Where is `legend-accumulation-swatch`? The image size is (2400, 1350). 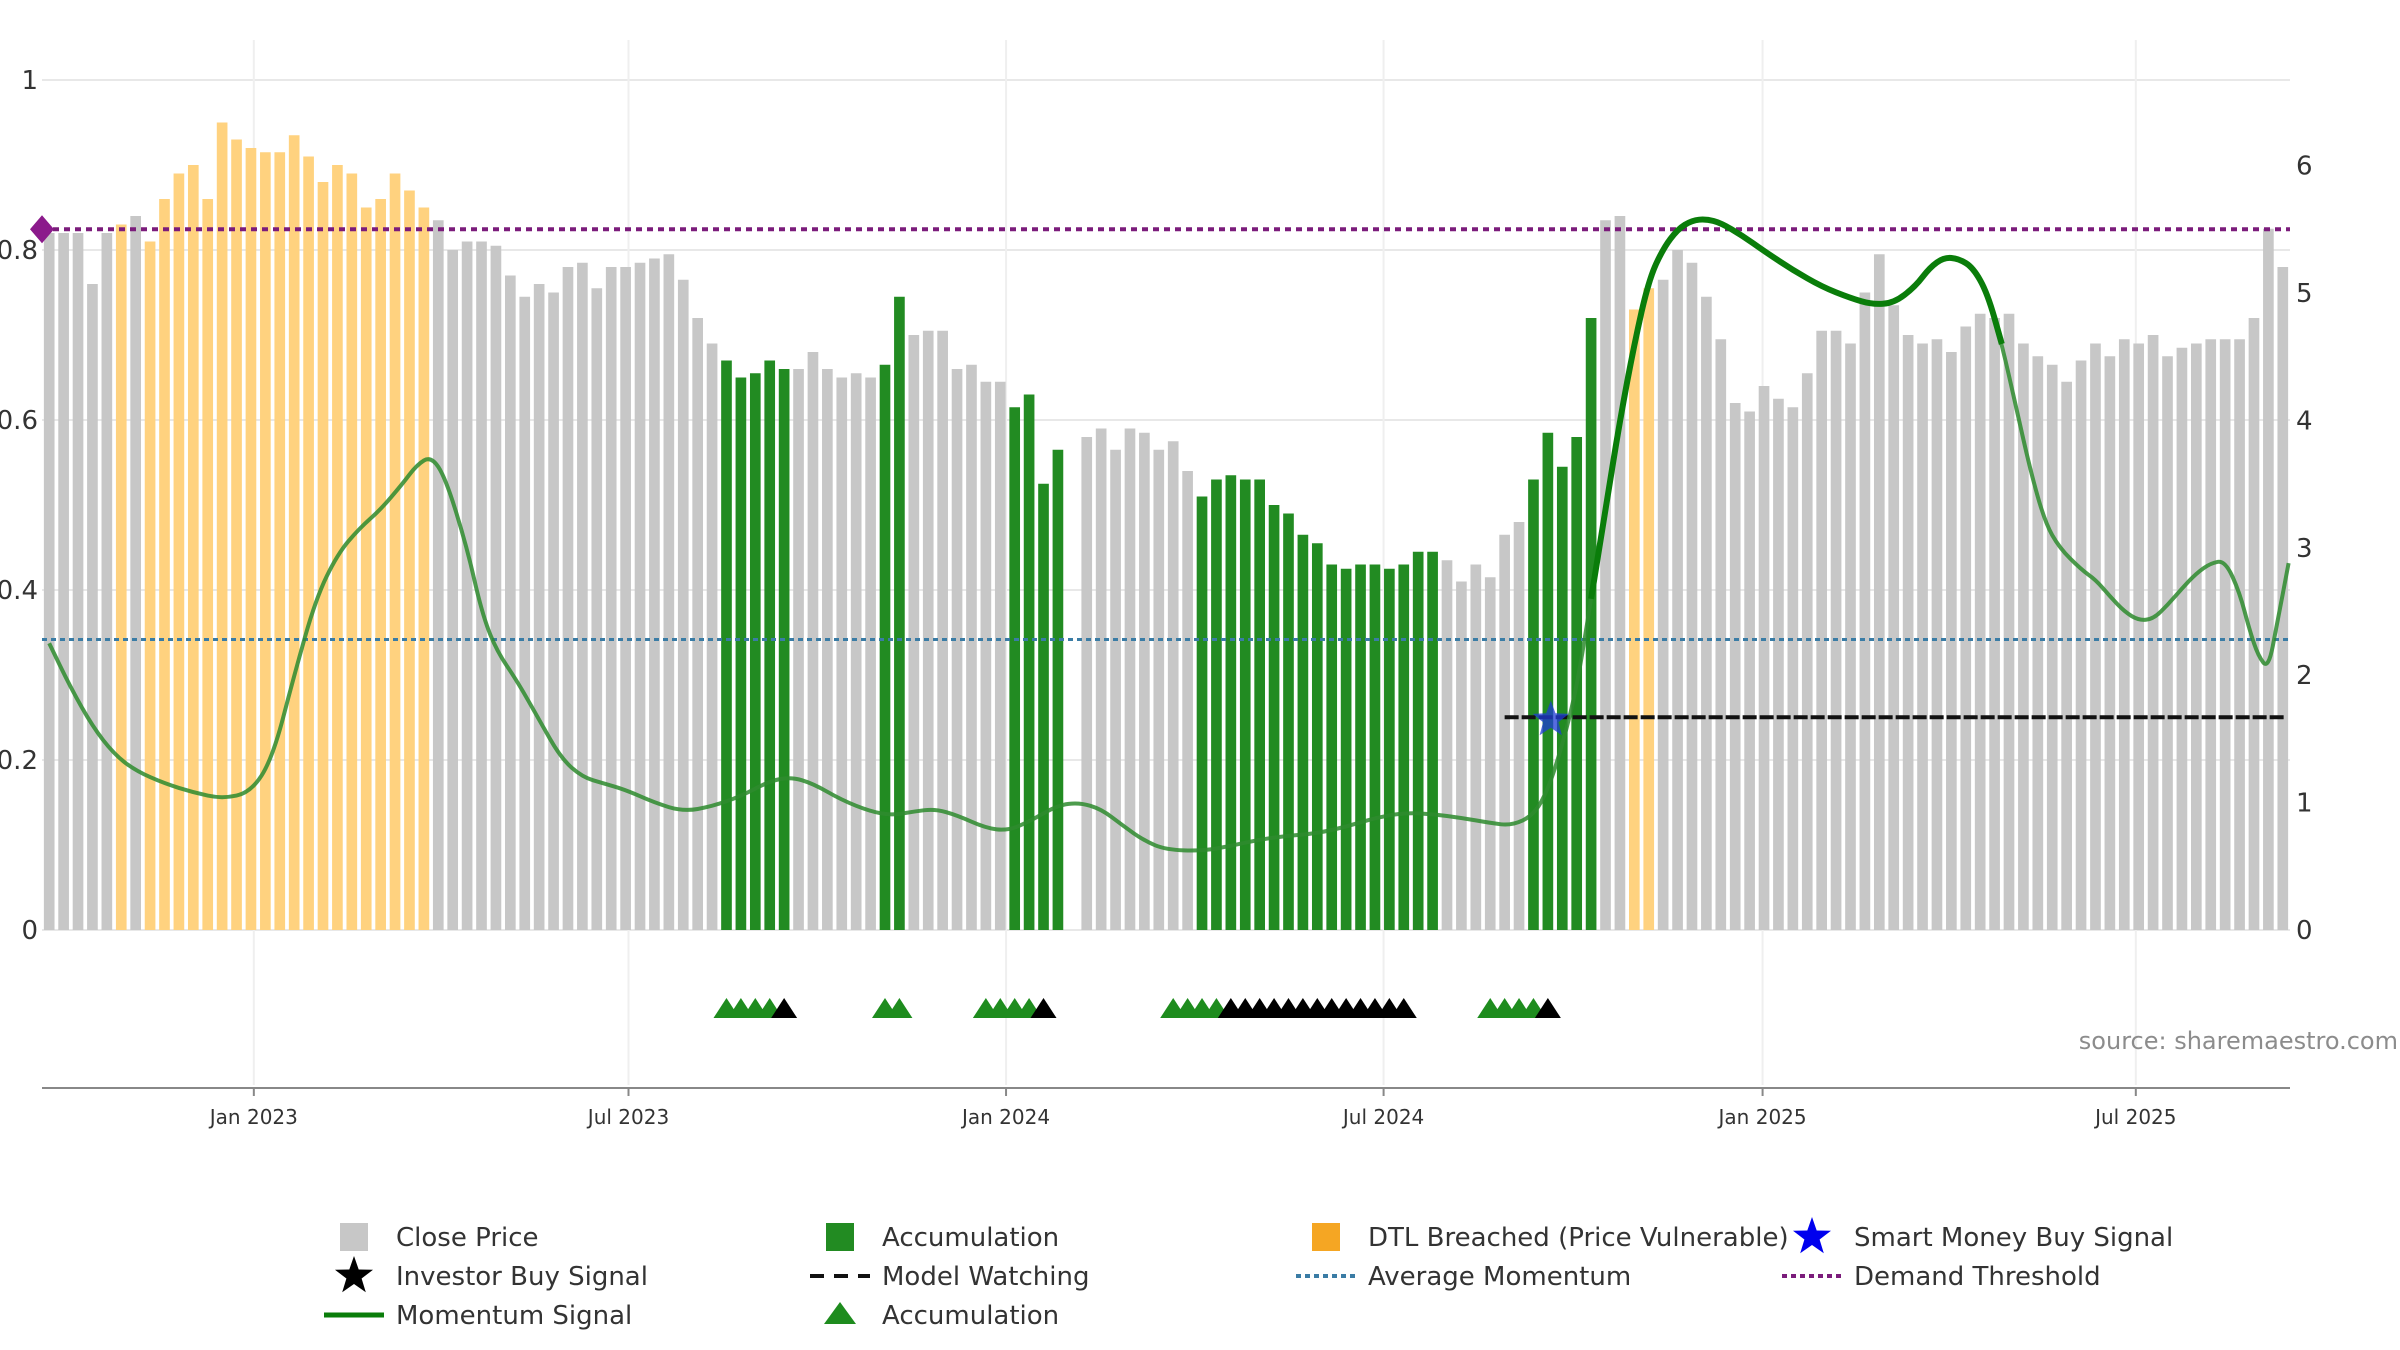
legend-accumulation-swatch is located at coordinates (840, 1237).